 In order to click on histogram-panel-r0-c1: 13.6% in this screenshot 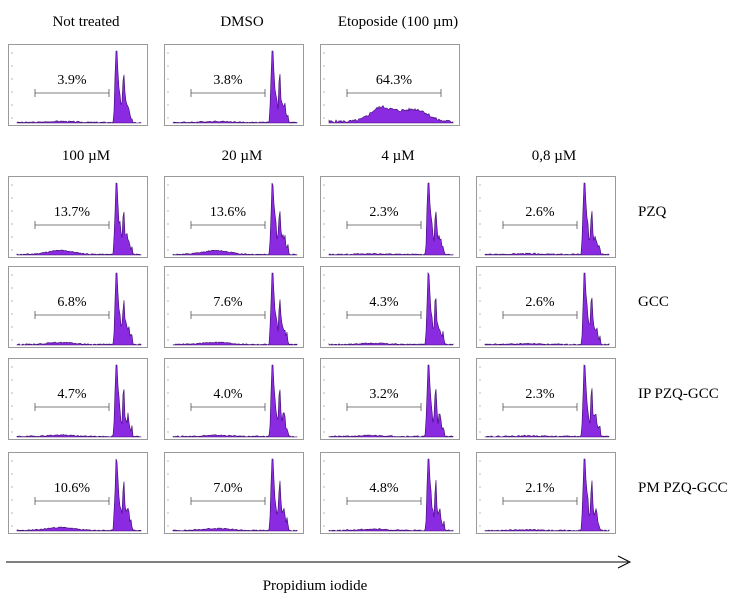, I will do `click(234, 217)`.